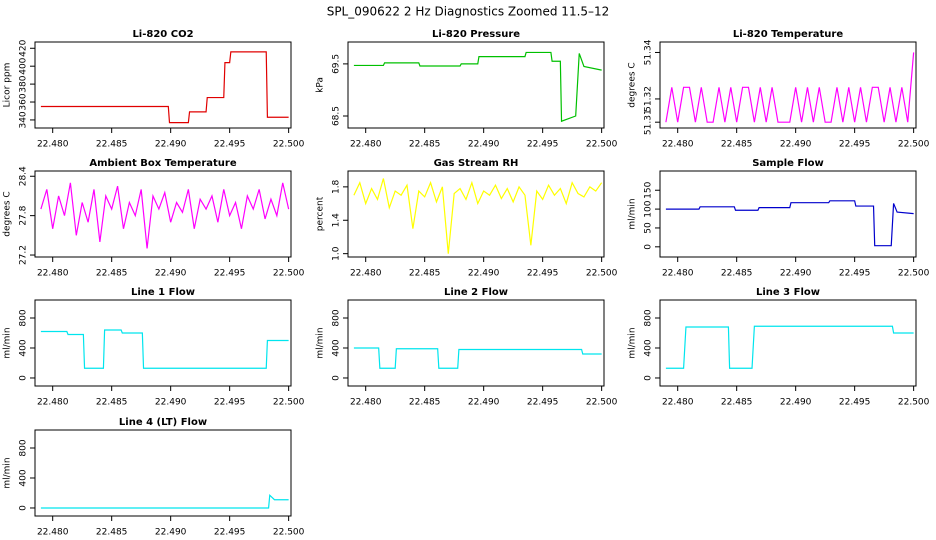 This screenshot has height=540, width=936. I want to click on y-tick-label: 51.34, so click(649, 52).